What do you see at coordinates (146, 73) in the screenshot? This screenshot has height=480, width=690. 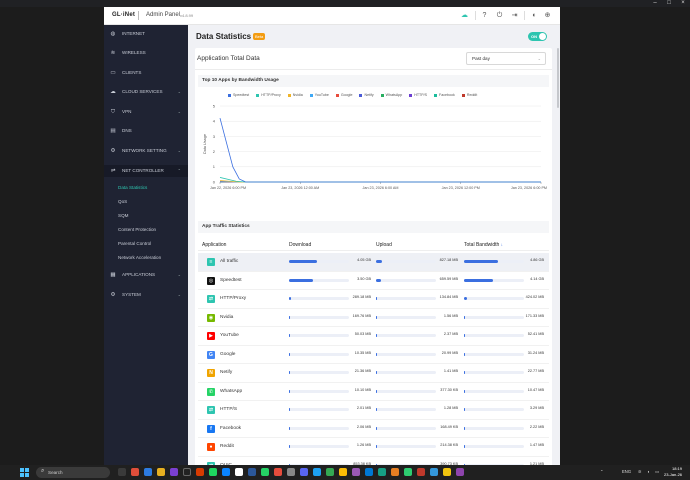 I see `sidebar-item-clients: ▭ CLIENTS` at bounding box center [146, 73].